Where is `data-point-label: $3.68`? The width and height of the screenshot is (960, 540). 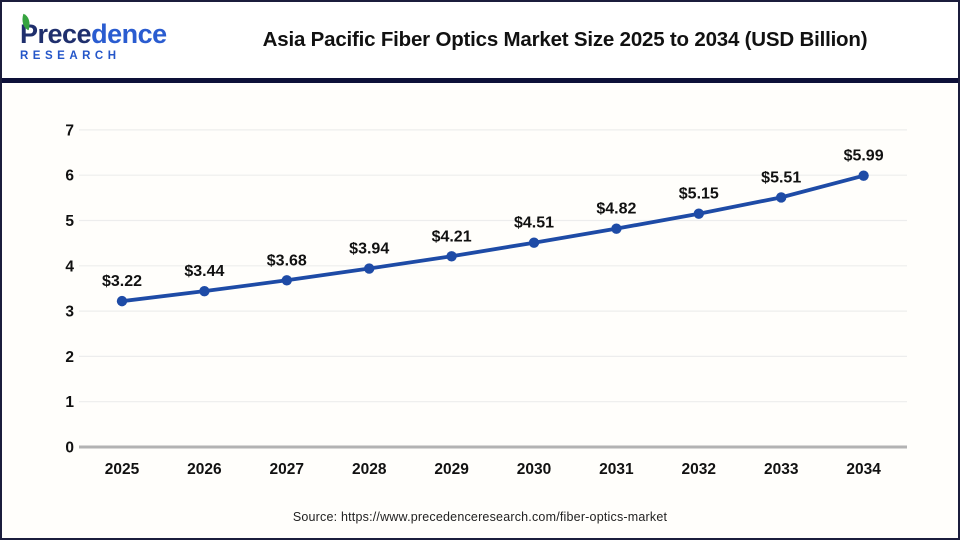 data-point-label: $3.68 is located at coordinates (287, 260).